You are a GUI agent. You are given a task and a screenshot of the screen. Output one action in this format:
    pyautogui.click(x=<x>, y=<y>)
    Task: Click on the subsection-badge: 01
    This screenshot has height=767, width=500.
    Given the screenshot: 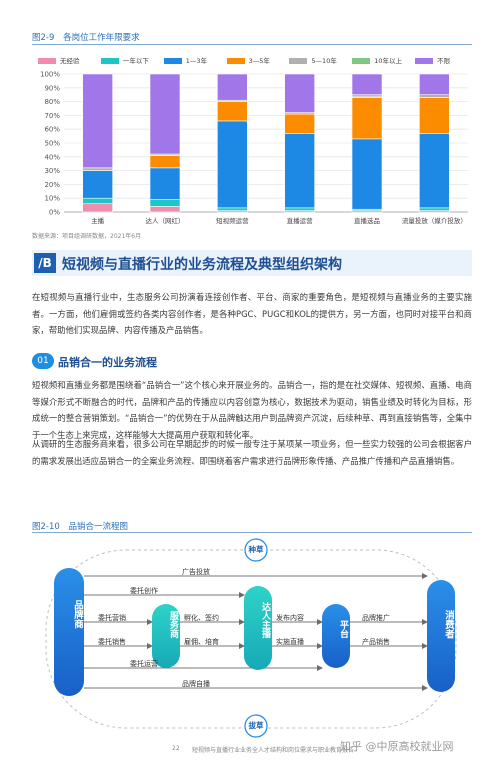 What is the action you would take?
    pyautogui.click(x=43, y=361)
    